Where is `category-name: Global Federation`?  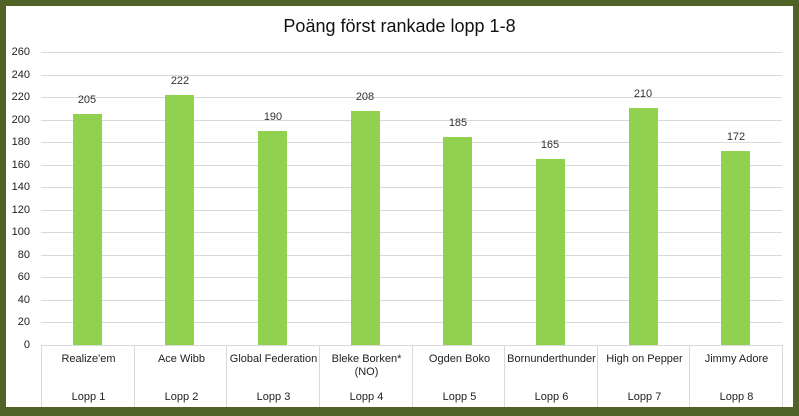
category-name: Global Federation is located at coordinates (273, 359).